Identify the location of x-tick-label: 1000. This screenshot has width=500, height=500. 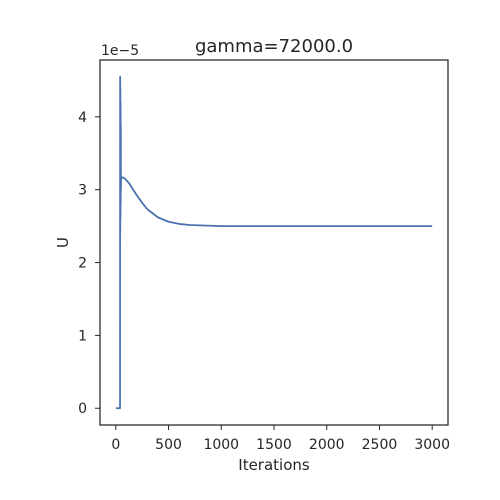
(221, 445).